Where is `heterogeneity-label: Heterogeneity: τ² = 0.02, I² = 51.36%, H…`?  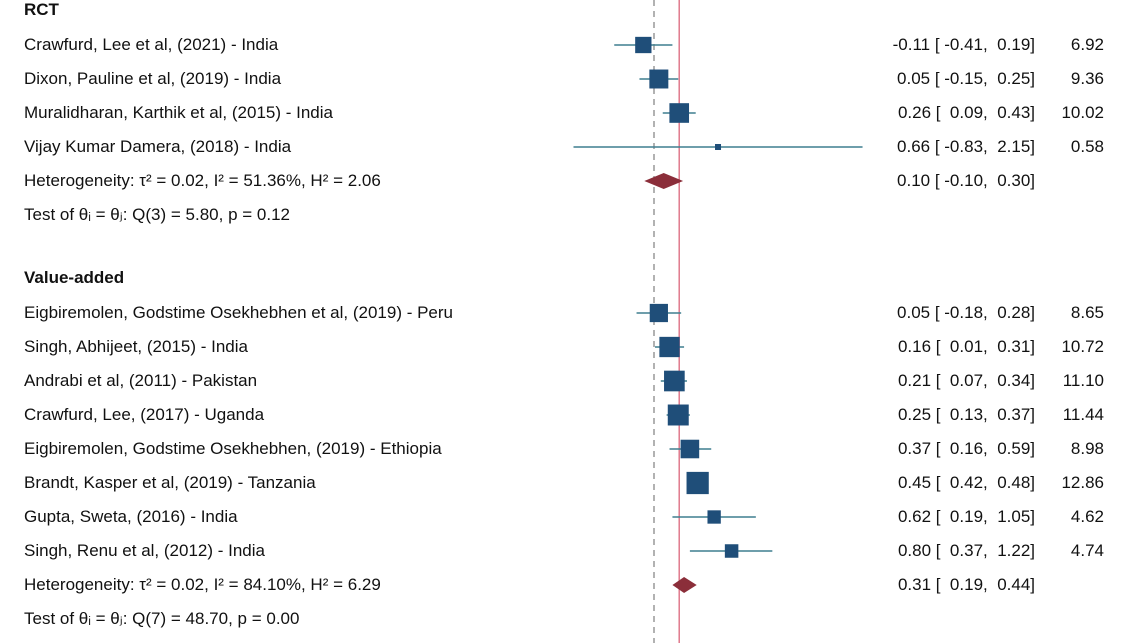
heterogeneity-label: Heterogeneity: τ² = 0.02, I² = 51.36%, H… is located at coordinates (202, 180).